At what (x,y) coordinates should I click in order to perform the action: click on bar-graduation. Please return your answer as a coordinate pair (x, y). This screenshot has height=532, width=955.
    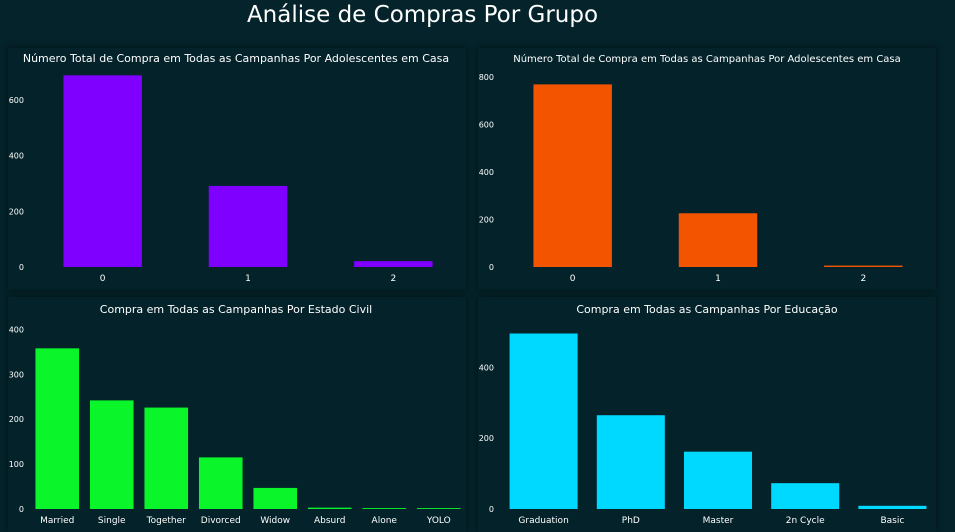
    Looking at the image, I should click on (543, 421).